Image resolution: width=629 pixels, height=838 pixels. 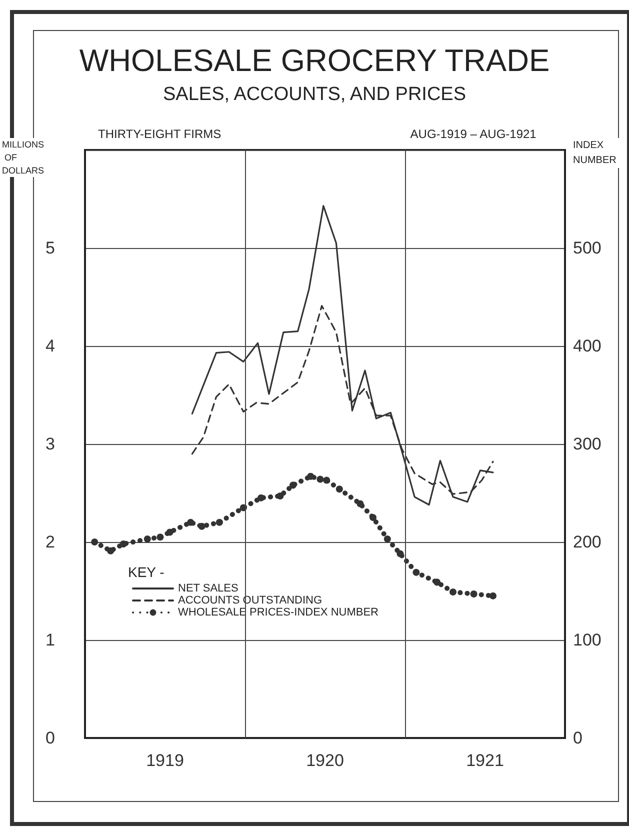 I want to click on y-tick-label: 4, so click(x=50, y=346).